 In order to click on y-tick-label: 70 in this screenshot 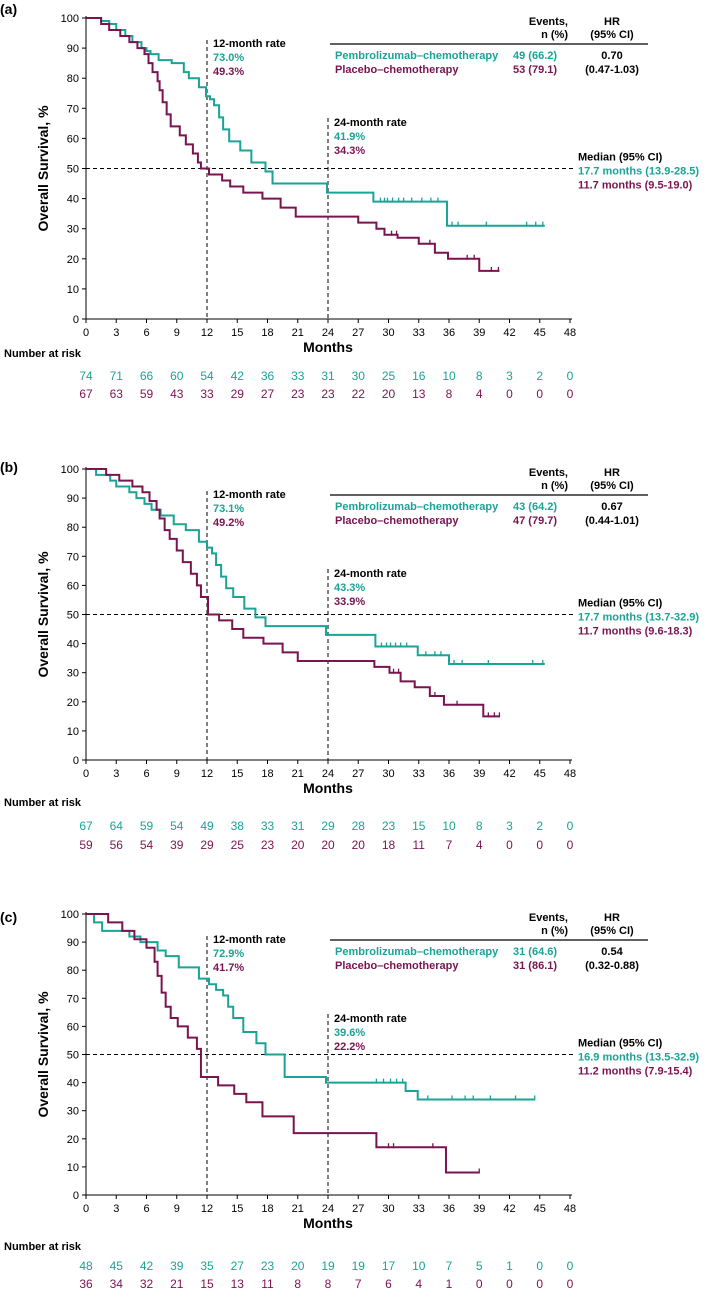, I will do `click(73, 557)`.